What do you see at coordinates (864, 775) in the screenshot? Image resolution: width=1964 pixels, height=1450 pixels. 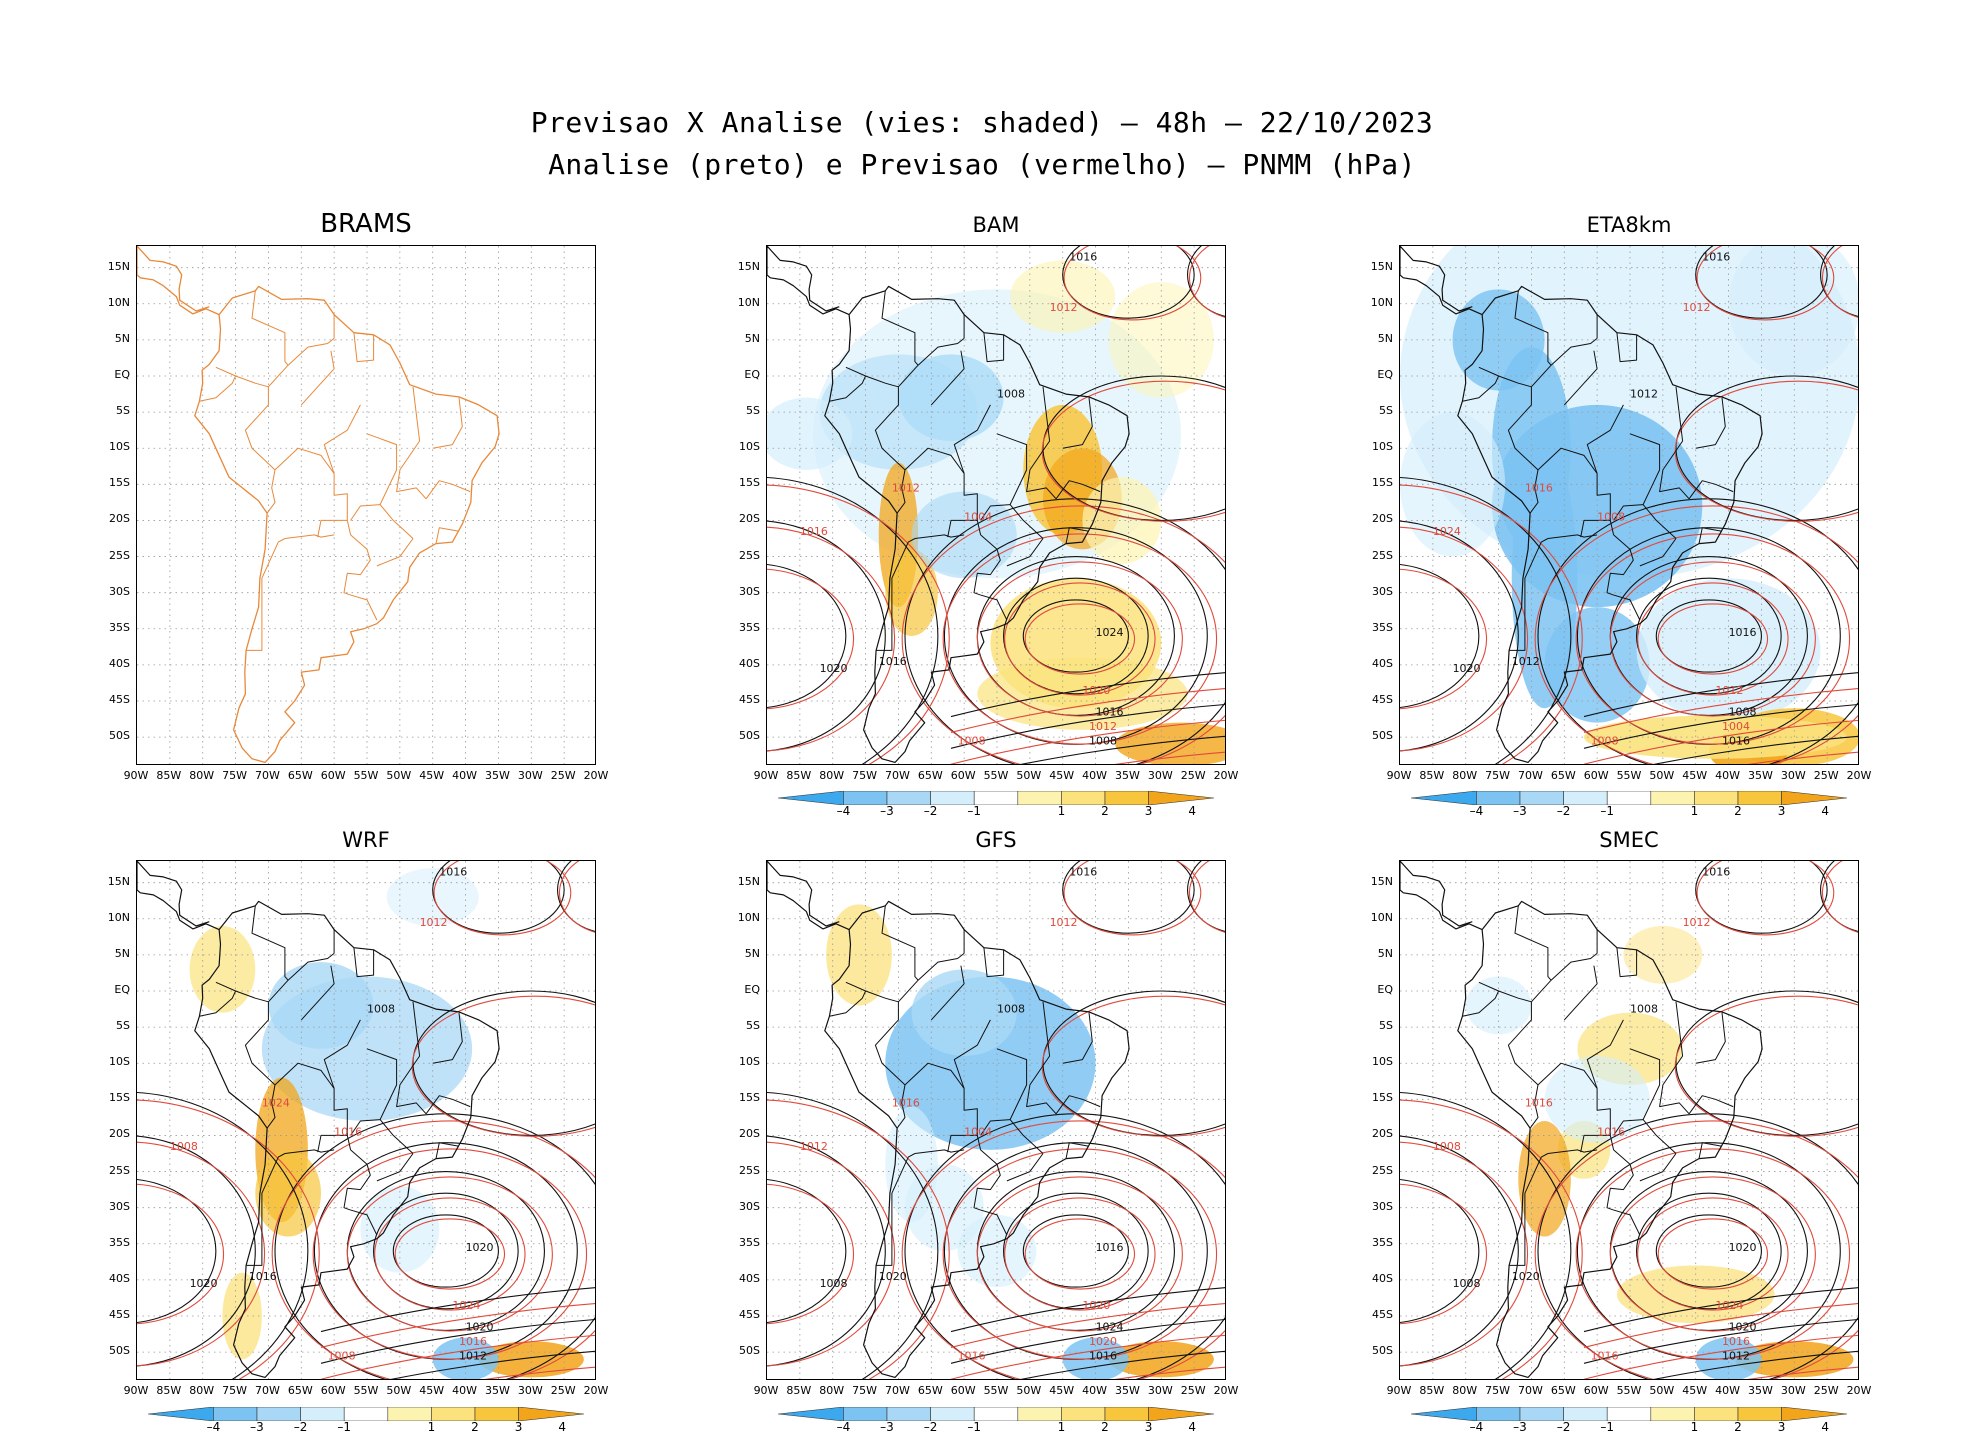 I see `lon-tick-label: 75W` at bounding box center [864, 775].